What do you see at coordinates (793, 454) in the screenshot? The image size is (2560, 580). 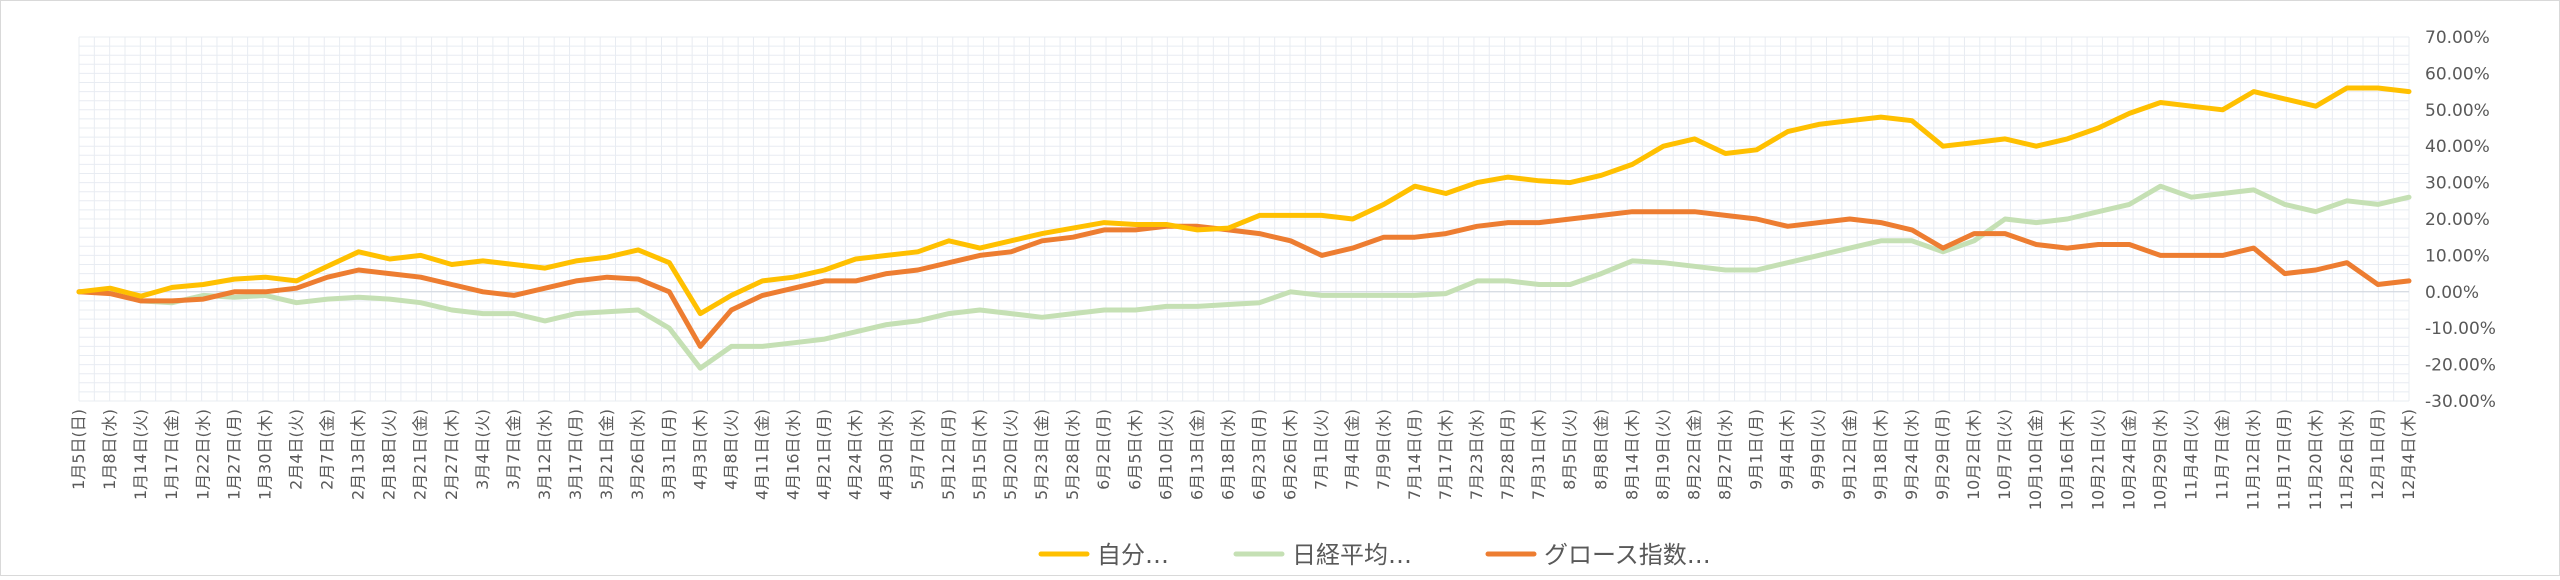 I see `x-tick-label: 4月16日(水)` at bounding box center [793, 454].